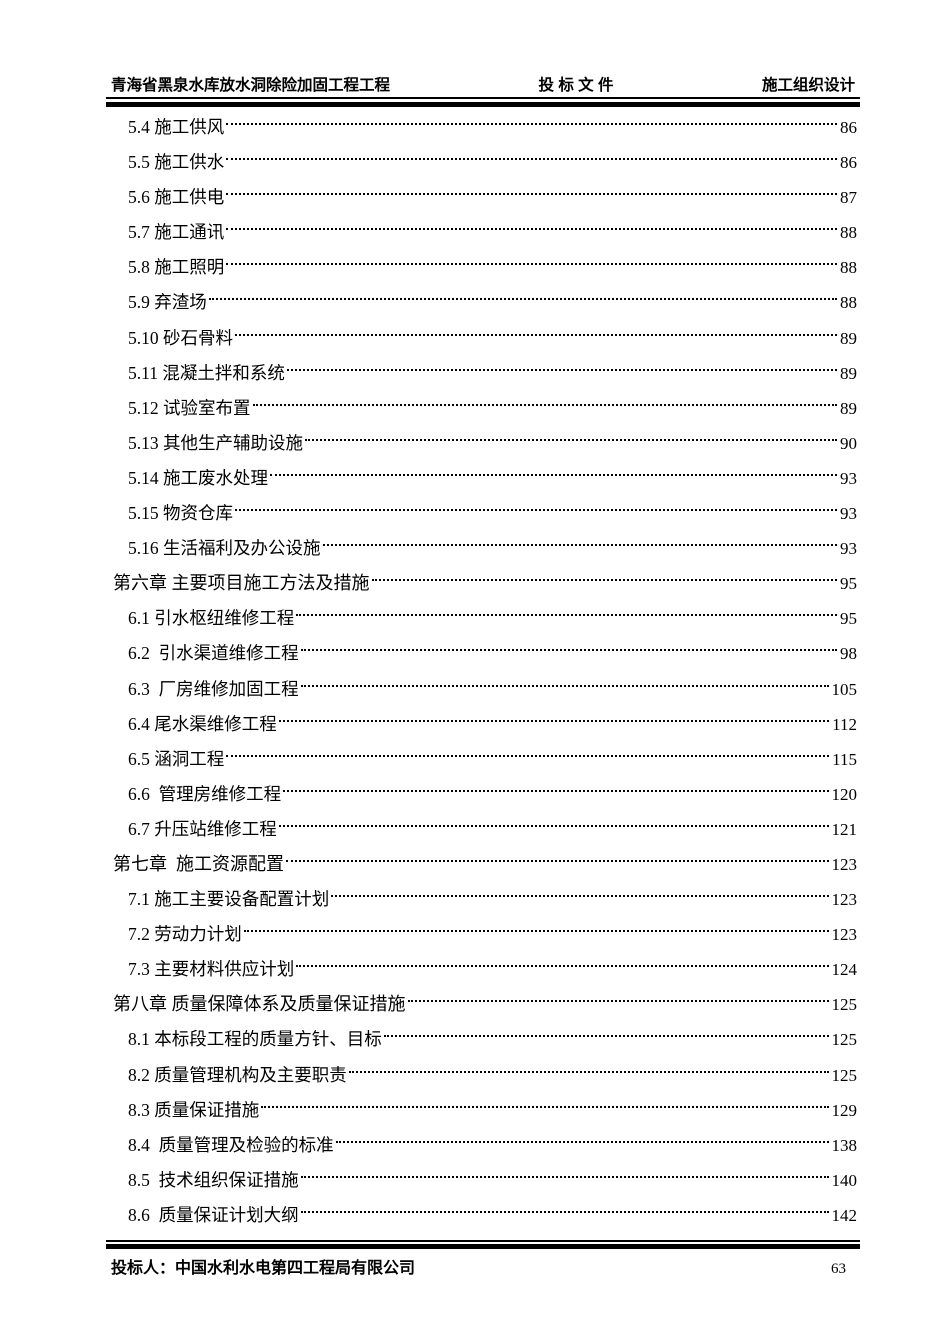 The height and width of the screenshot is (1344, 950). Describe the element at coordinates (231, 1144) in the screenshot. I see `toc-entry-title: 8.4 质量管理及检验的标准` at that location.